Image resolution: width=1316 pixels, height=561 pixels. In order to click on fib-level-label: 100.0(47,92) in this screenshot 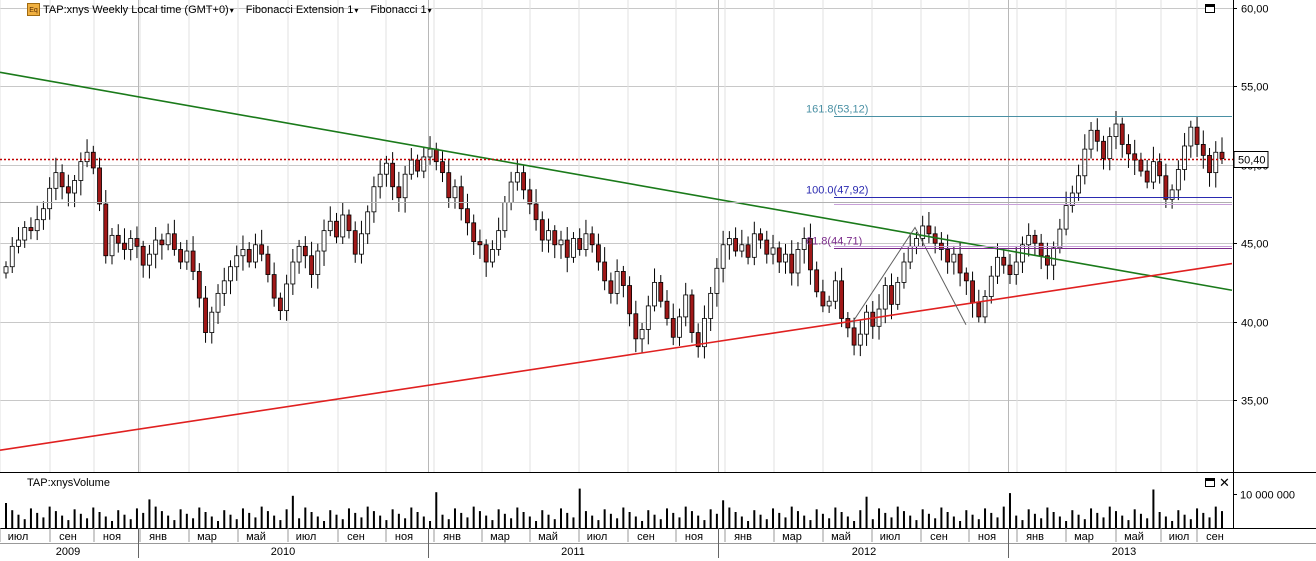, I will do `click(837, 191)`.